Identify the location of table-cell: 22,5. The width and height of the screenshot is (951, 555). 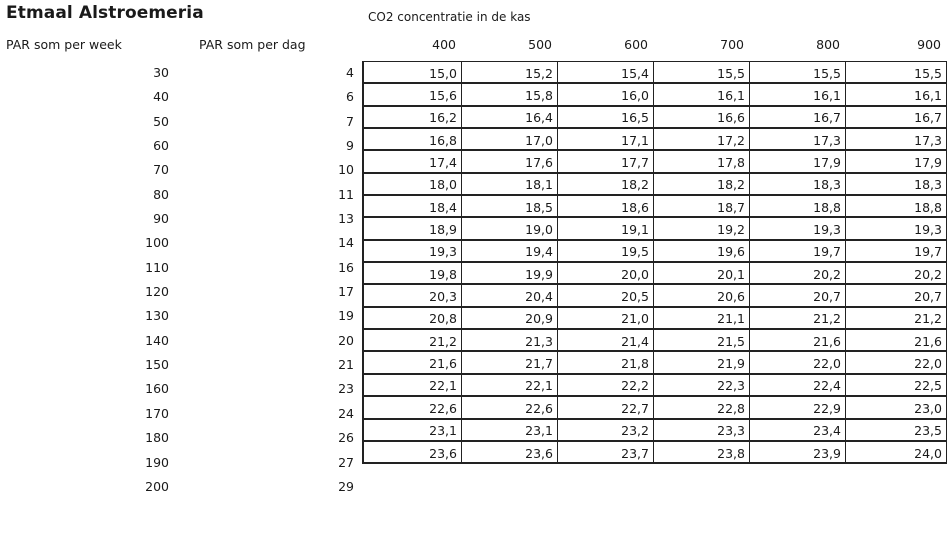
(896, 385).